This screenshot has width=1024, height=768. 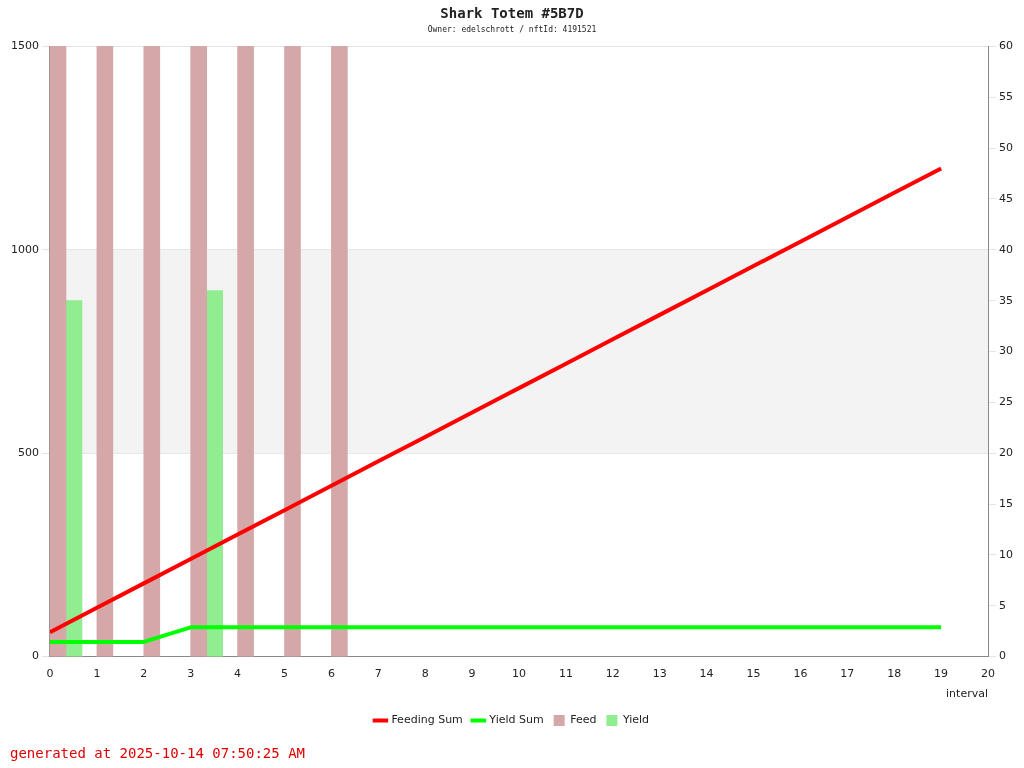 What do you see at coordinates (1006, 198) in the screenshot?
I see `y2-tick-label: 45` at bounding box center [1006, 198].